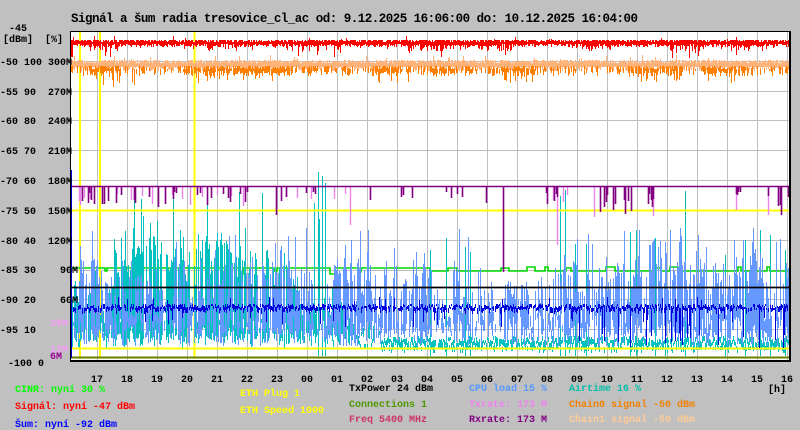 The height and width of the screenshot is (430, 800). Describe the element at coordinates (388, 405) in the screenshot. I see `svg-text: Connections 1` at that location.